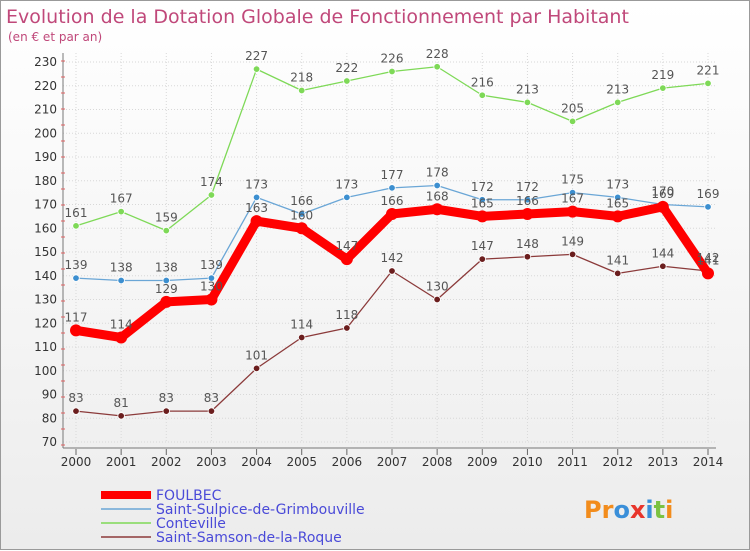  I want to click on data-label: 165, so click(617, 203).